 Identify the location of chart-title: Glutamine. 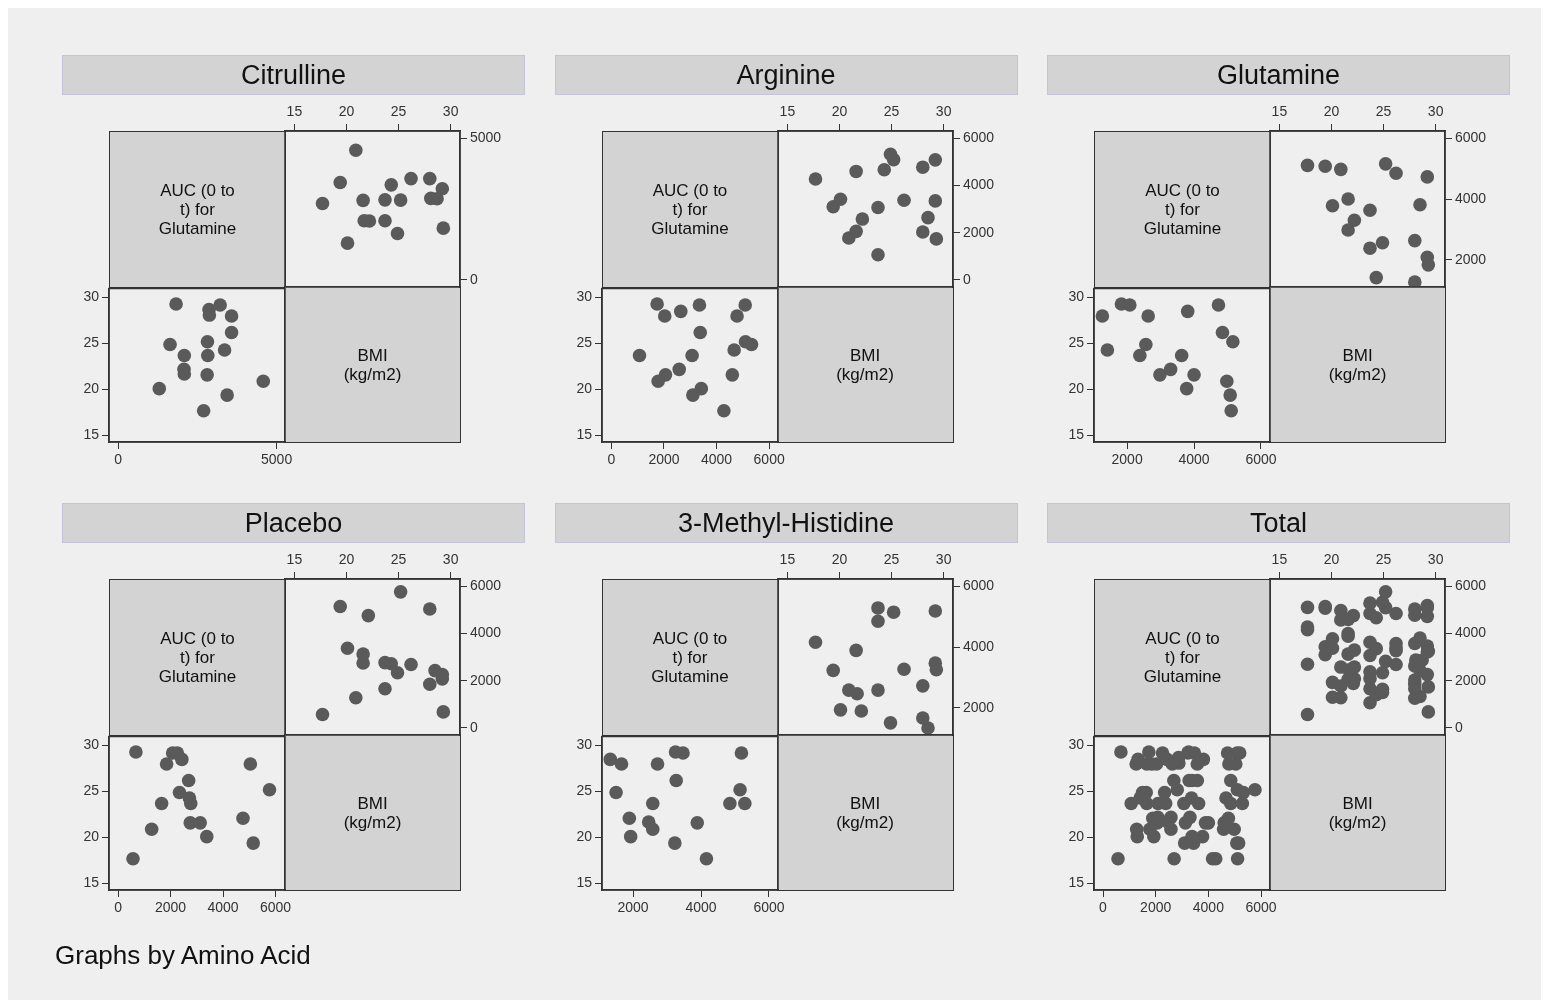
(1278, 75).